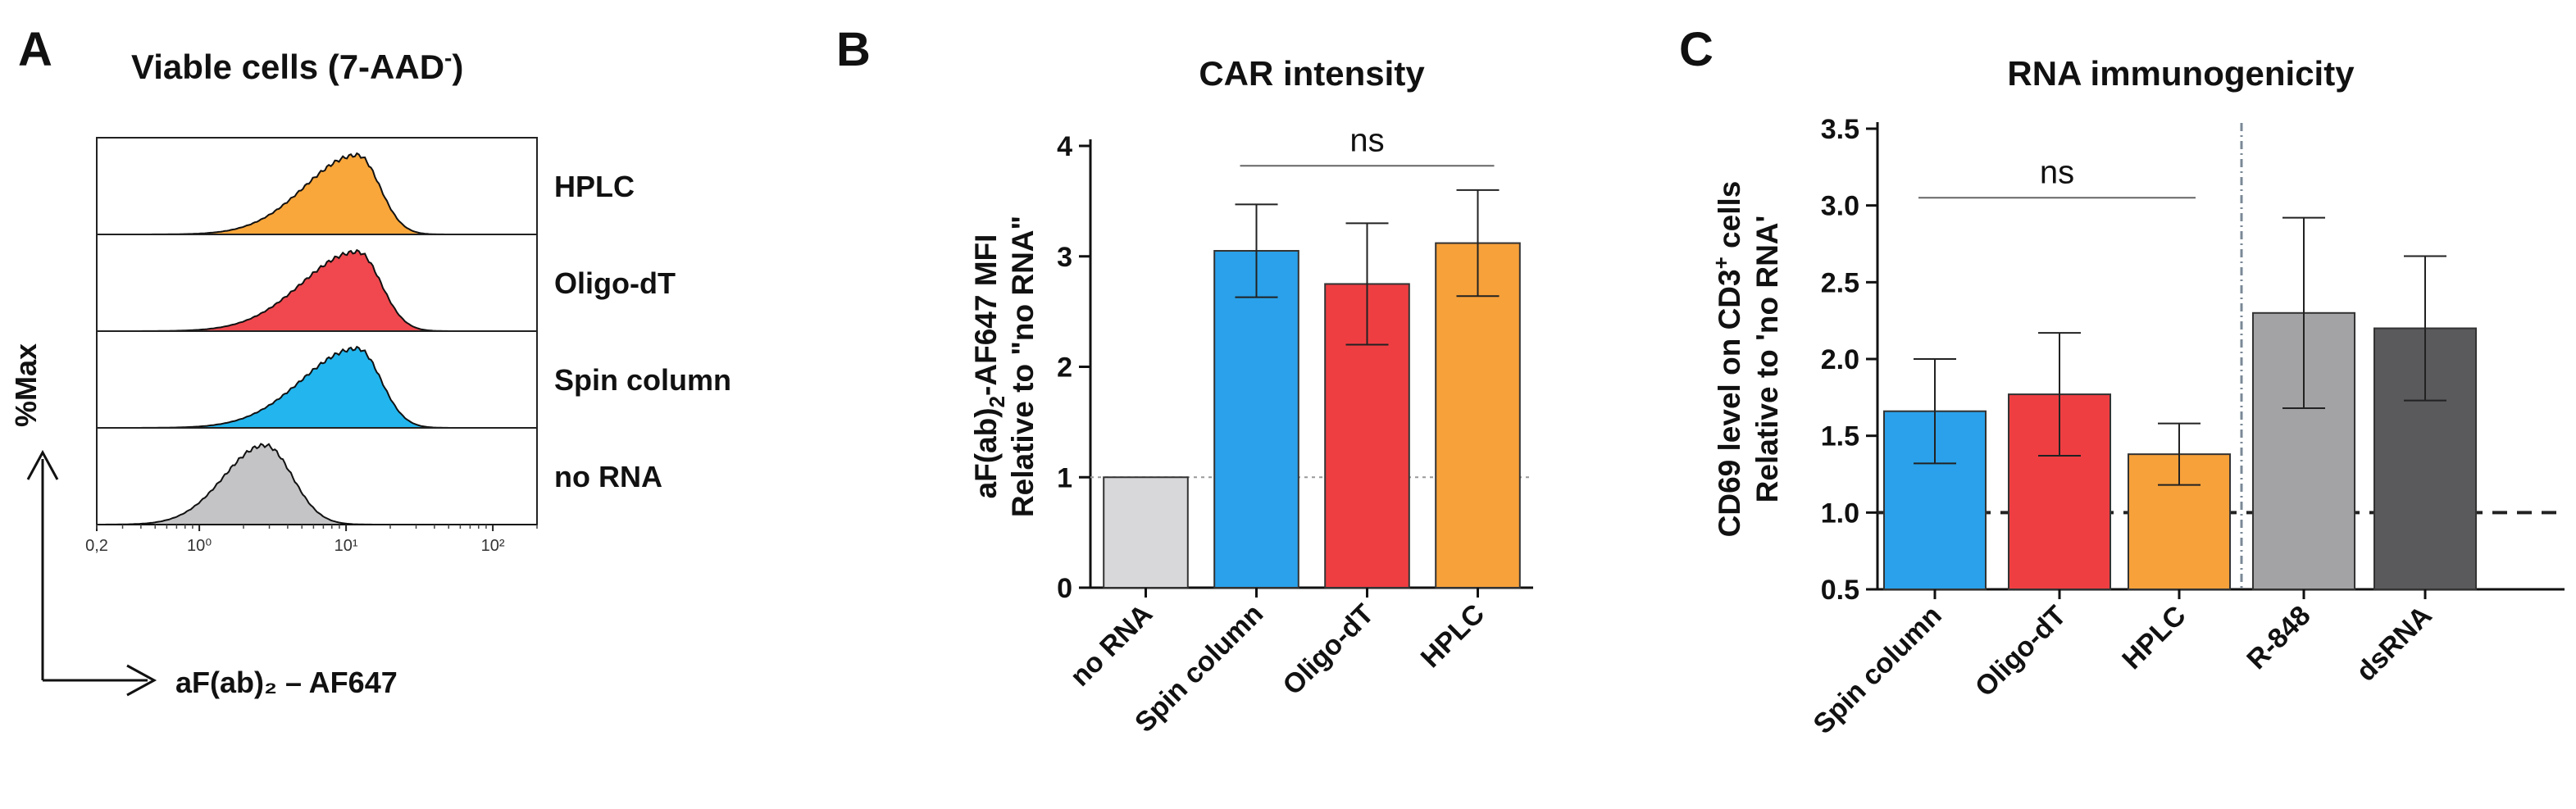 This screenshot has width=2576, height=809. What do you see at coordinates (317, 484) in the screenshot?
I see `histogram-no-rna` at bounding box center [317, 484].